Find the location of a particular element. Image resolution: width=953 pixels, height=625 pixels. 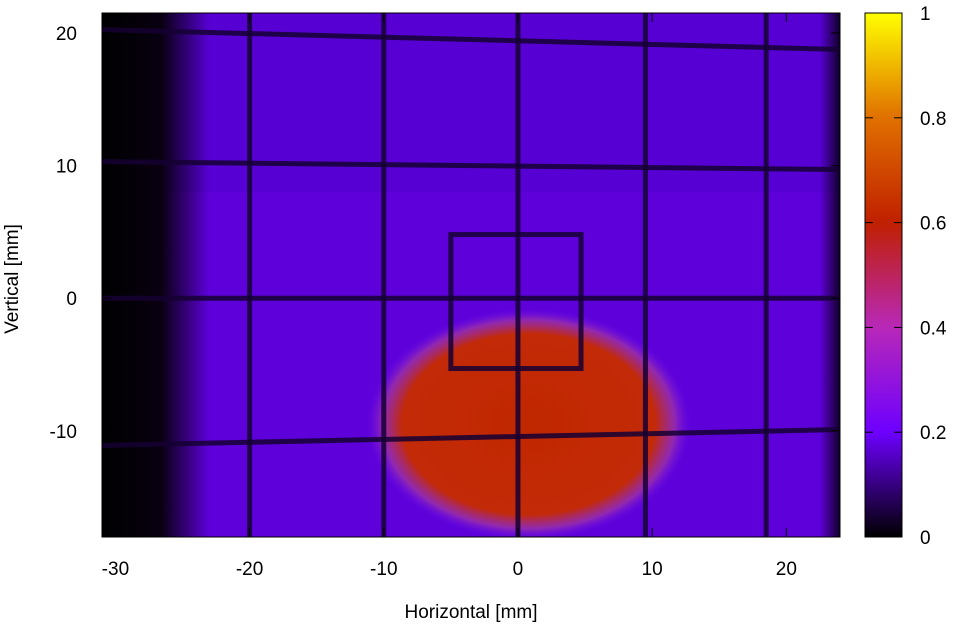

x-tick-label: 0 is located at coordinates (518, 569).